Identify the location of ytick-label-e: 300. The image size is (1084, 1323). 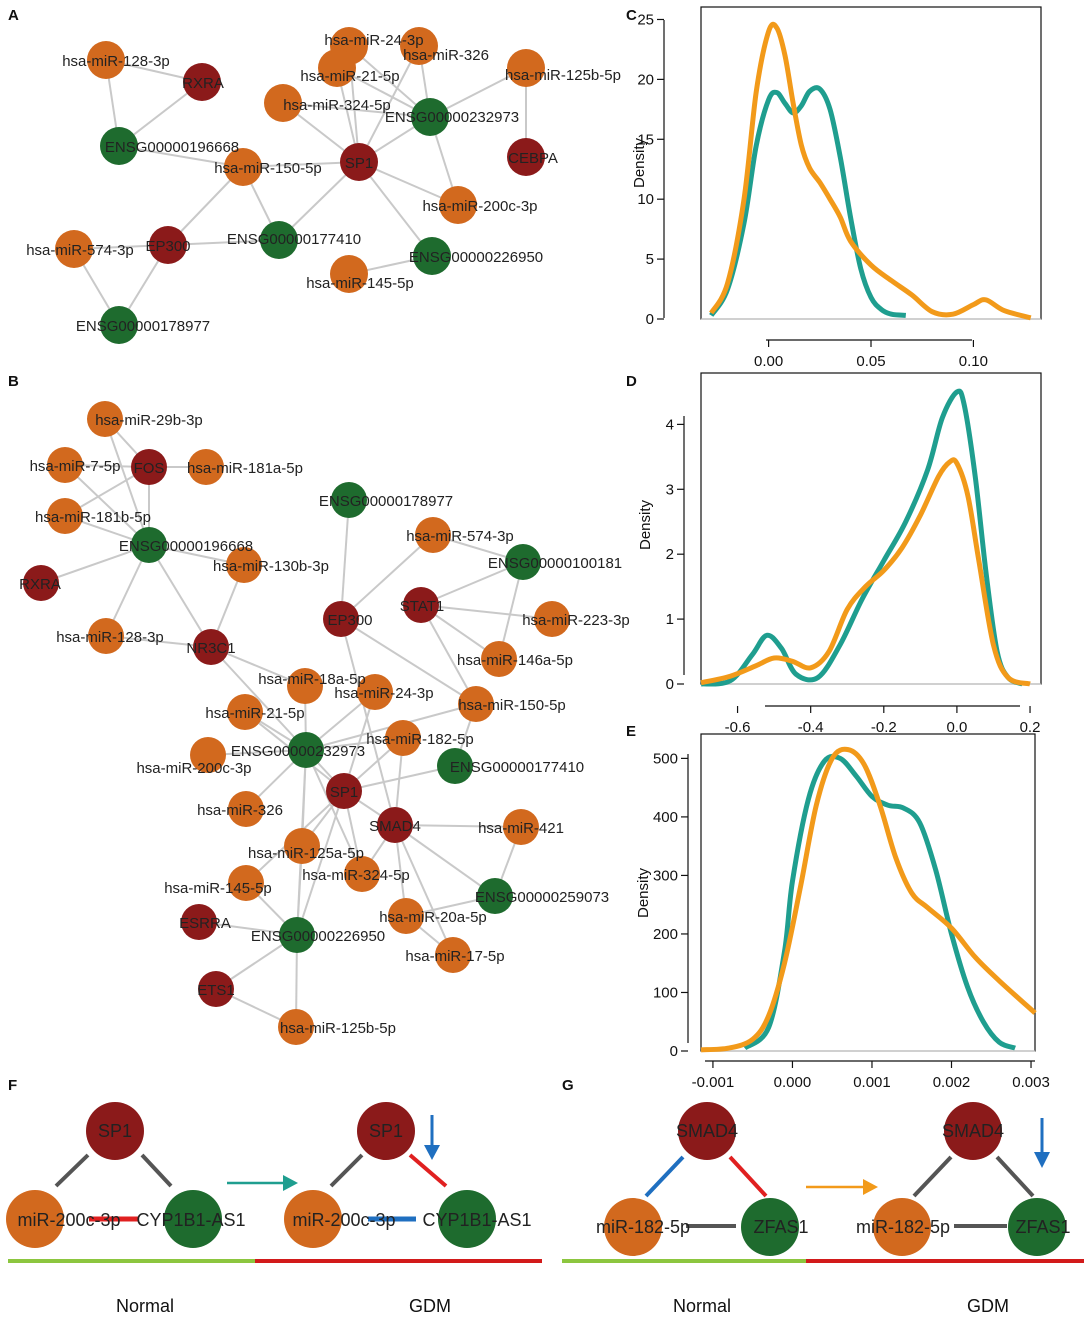
(665, 875).